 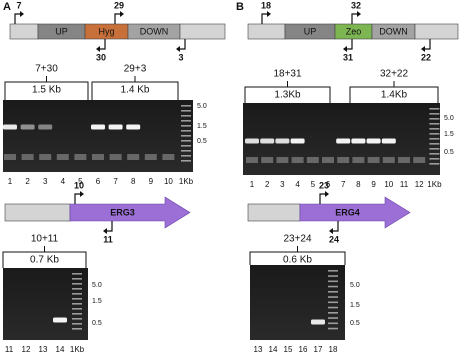 What do you see at coordinates (46, 69) in the screenshot?
I see `primer-pair: 7+30` at bounding box center [46, 69].